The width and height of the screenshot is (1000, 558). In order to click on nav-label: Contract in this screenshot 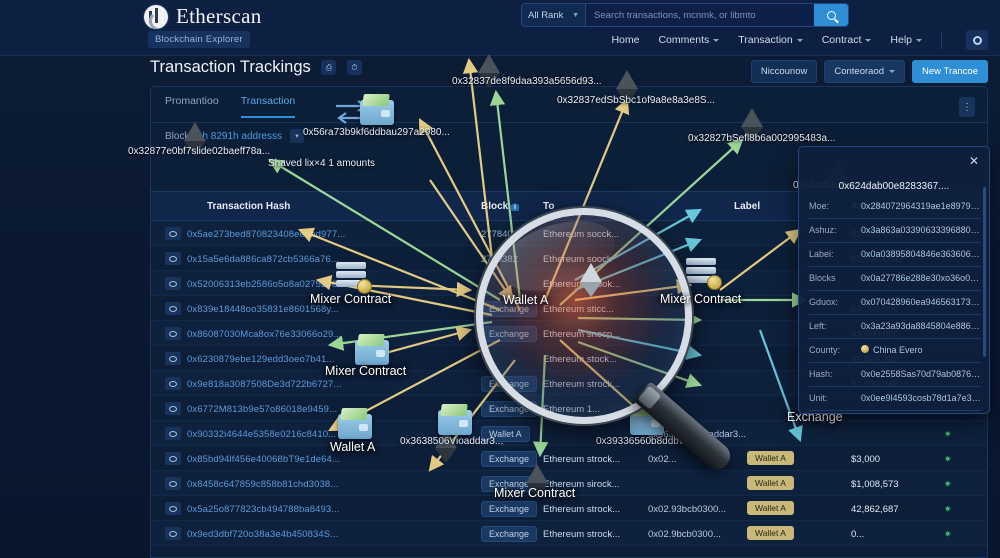, I will do `click(841, 40)`.